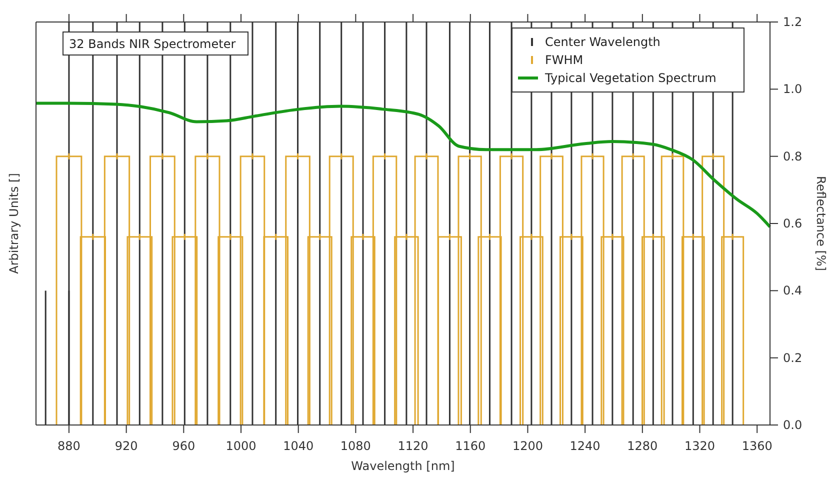 The height and width of the screenshot is (481, 836). What do you see at coordinates (792, 291) in the screenshot?
I see `y2-tick-label: 0.4` at bounding box center [792, 291].